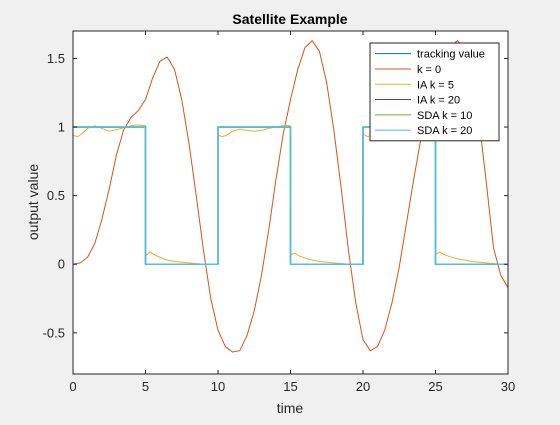  What do you see at coordinates (61, 264) in the screenshot?
I see `y-tick-label: 0` at bounding box center [61, 264].